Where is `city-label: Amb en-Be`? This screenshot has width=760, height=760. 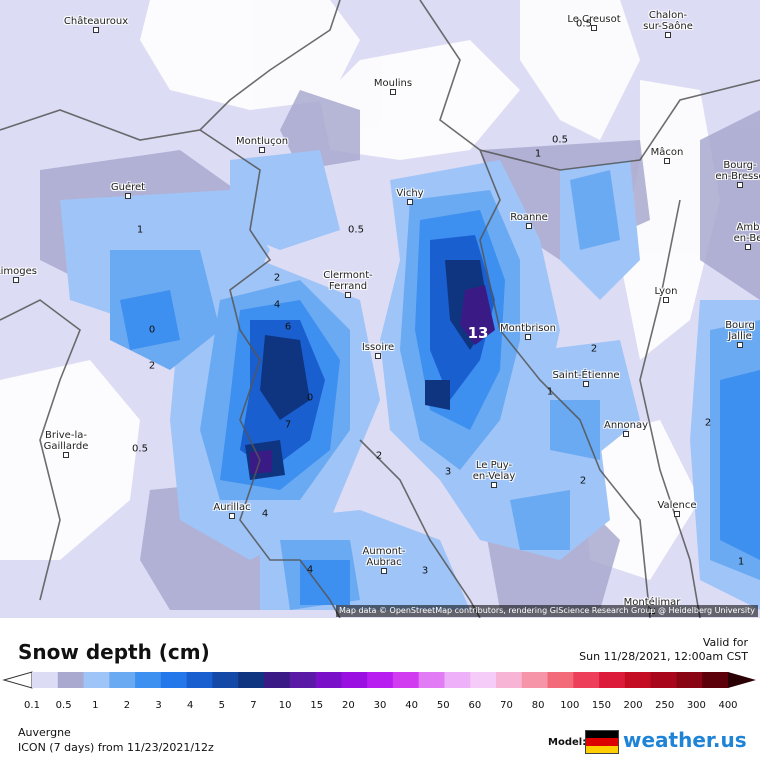
city-label: Amb en-Be is located at coordinates (746, 233).